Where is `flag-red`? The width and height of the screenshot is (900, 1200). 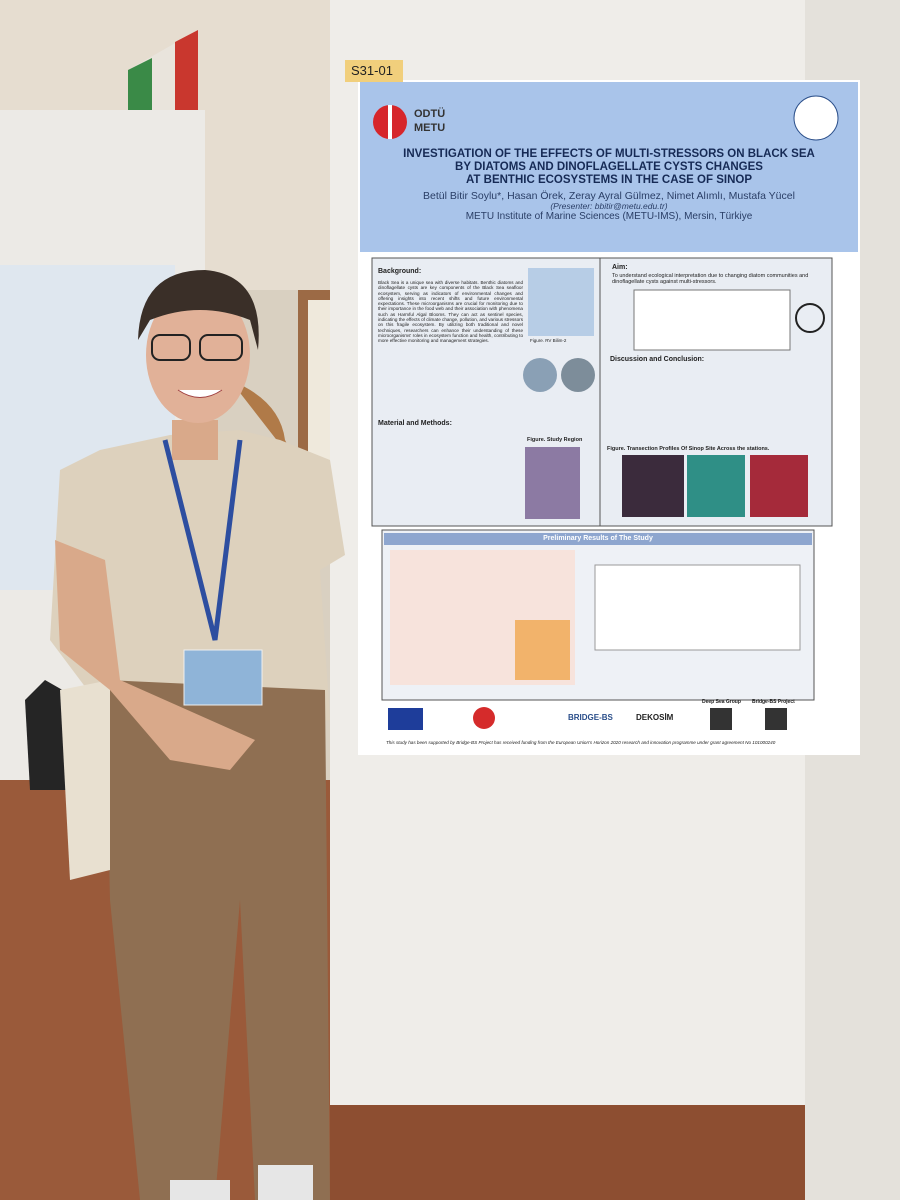
flag-red is located at coordinates (186, 70).